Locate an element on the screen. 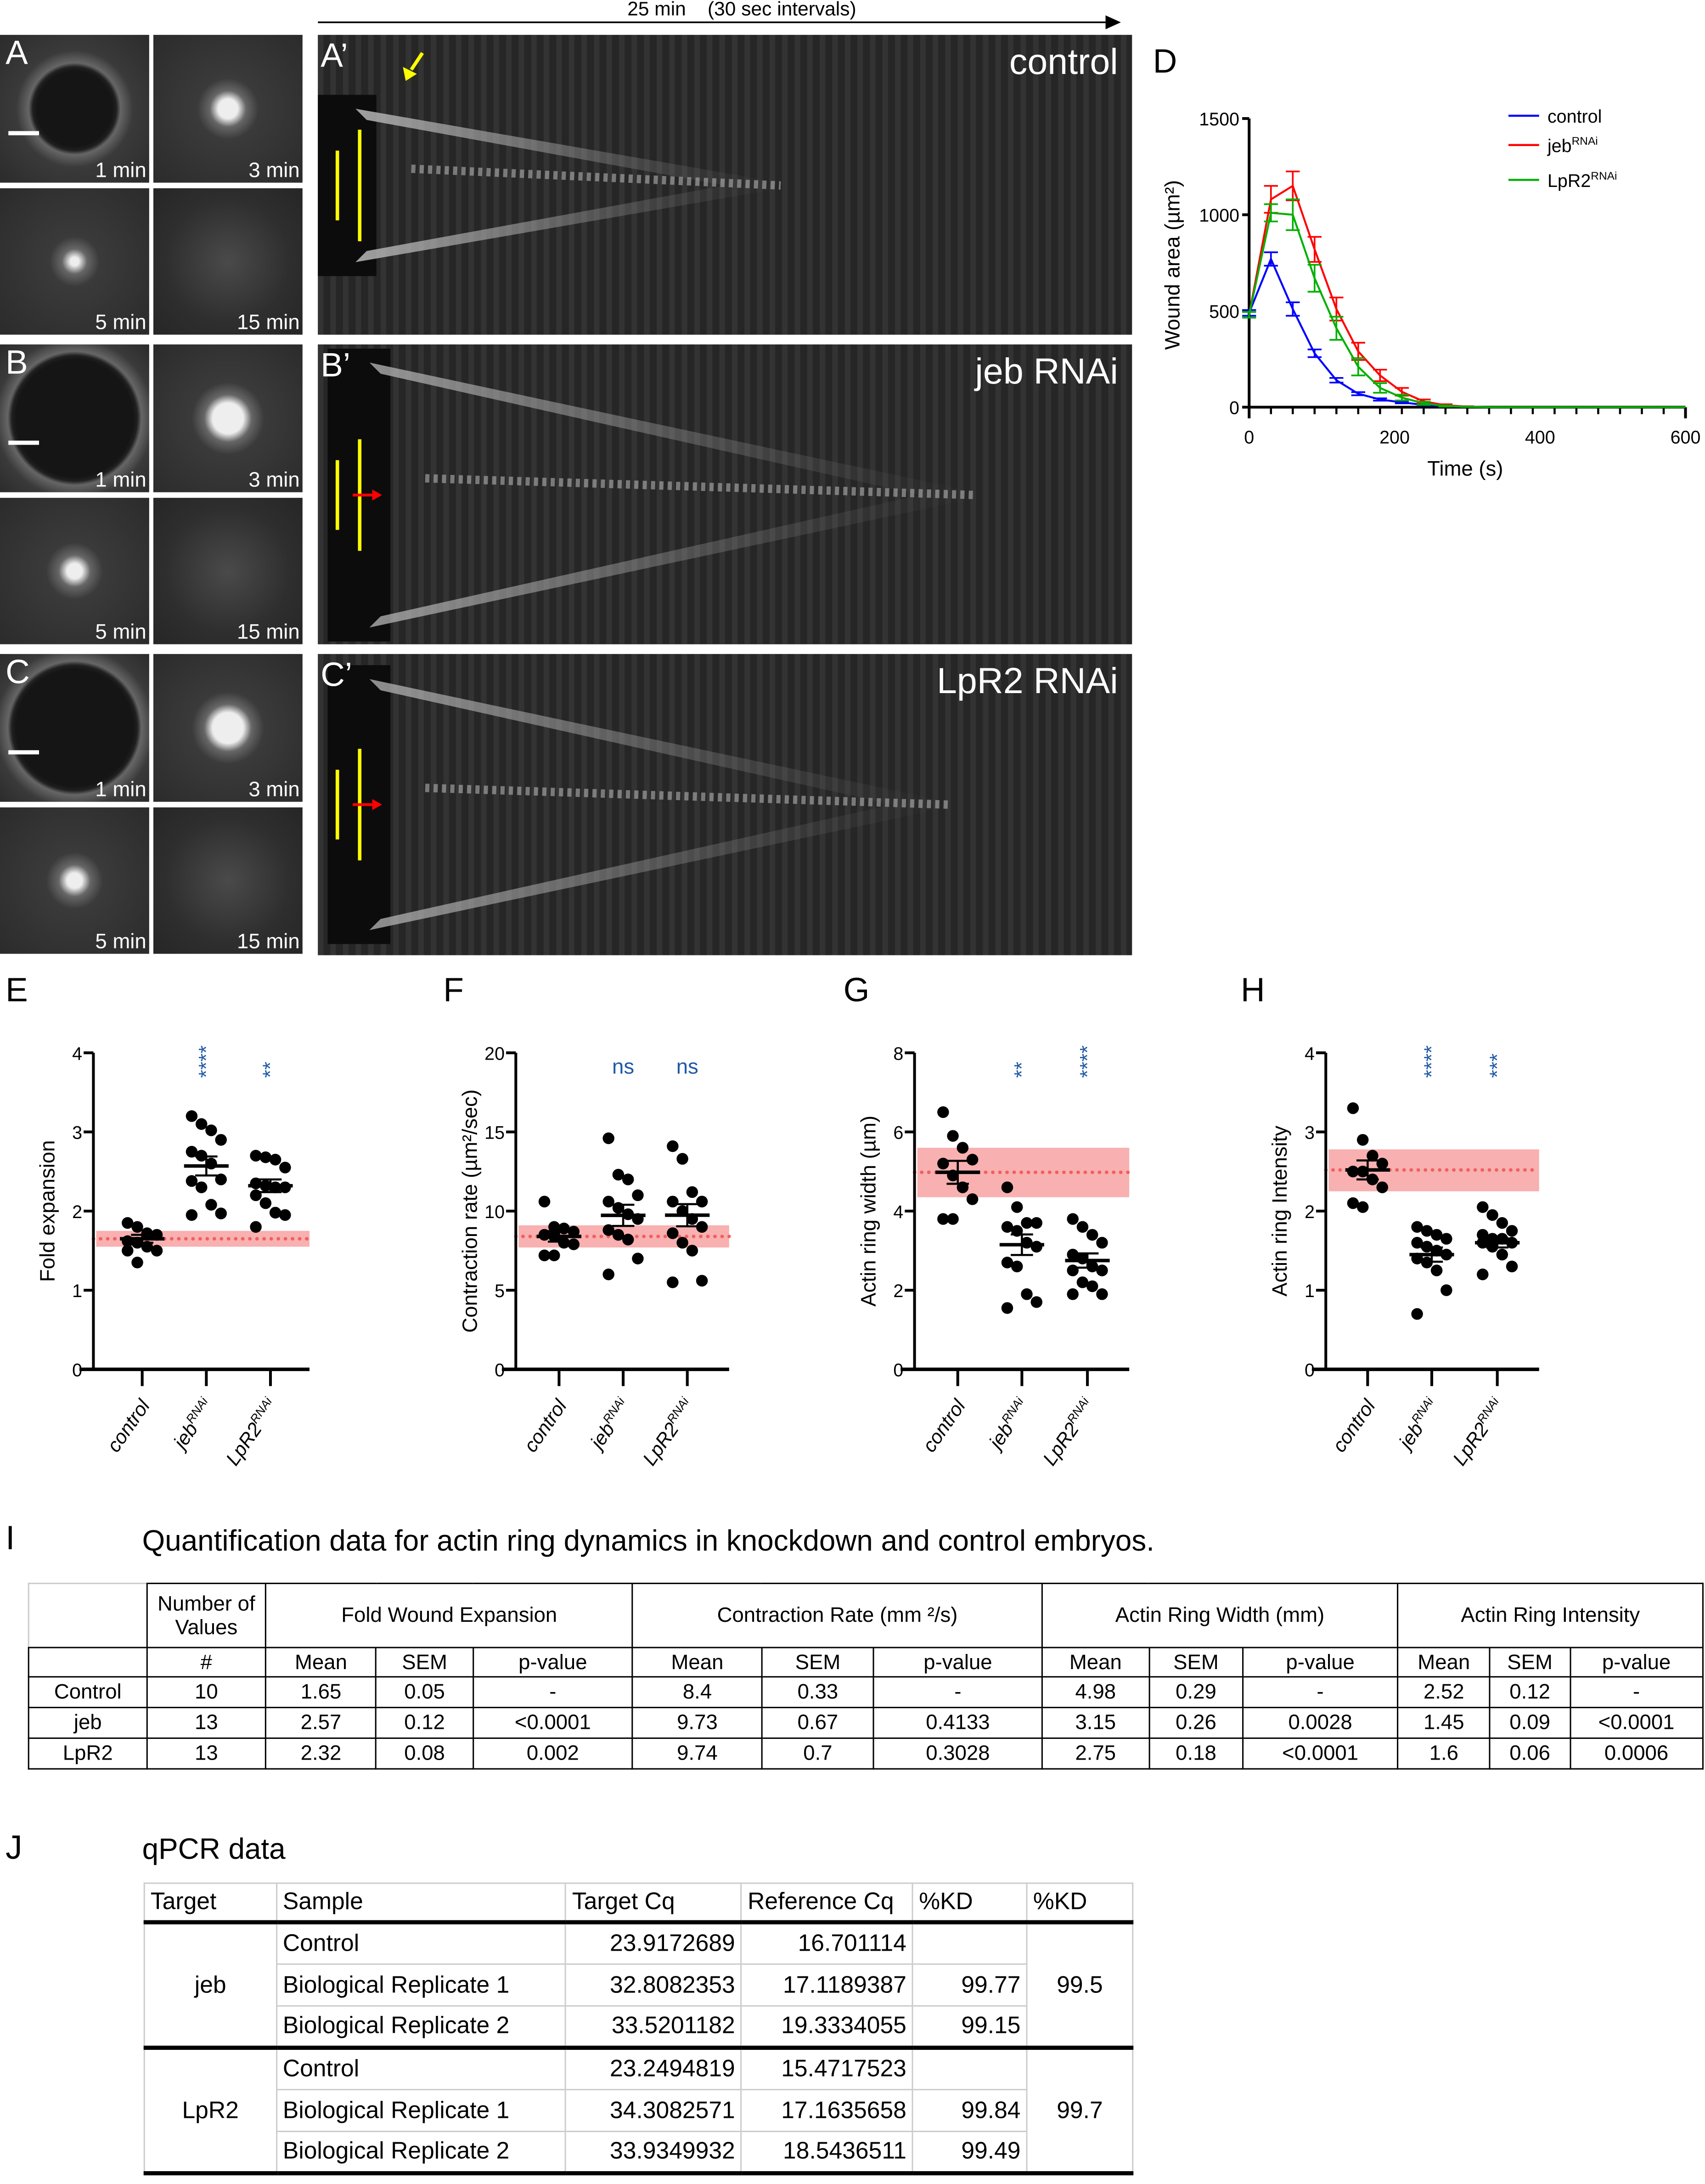  time-label: 3 min is located at coordinates (274, 480).